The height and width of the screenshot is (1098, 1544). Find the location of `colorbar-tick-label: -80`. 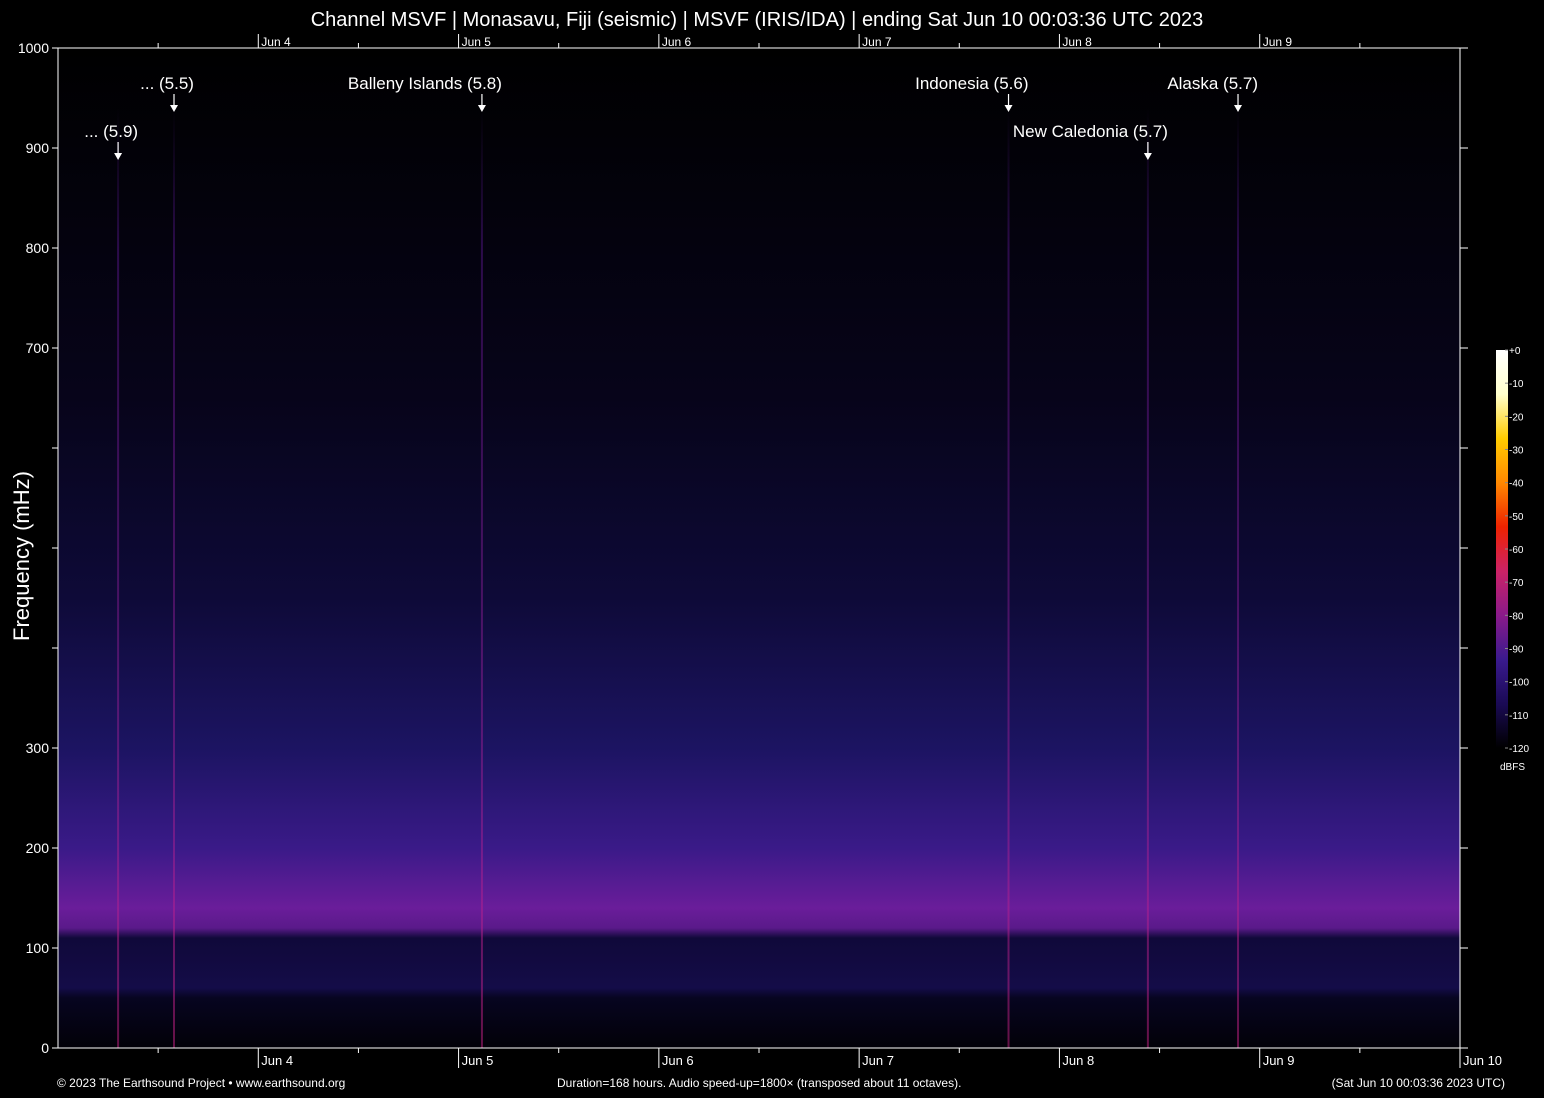

colorbar-tick-label: -80 is located at coordinates (1516, 616).